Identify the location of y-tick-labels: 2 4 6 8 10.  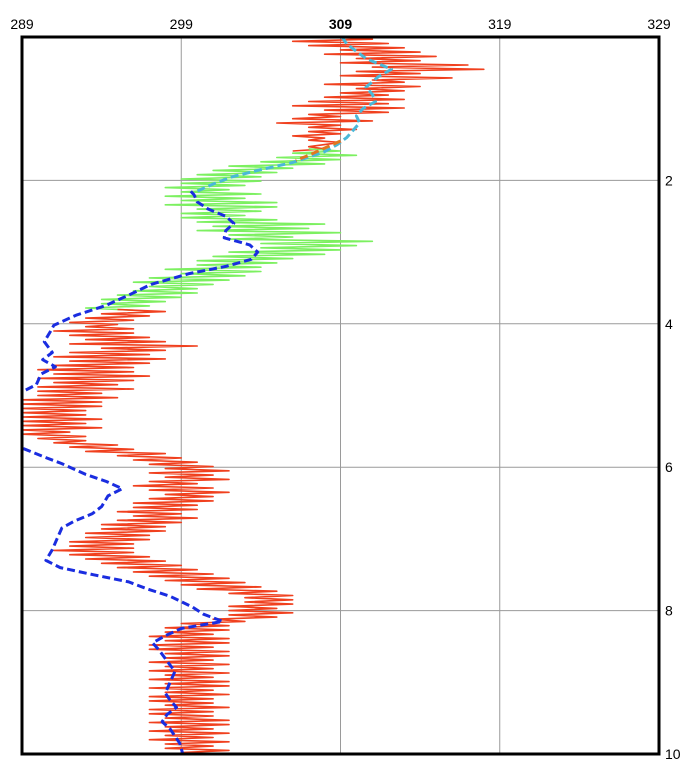
(673, 467).